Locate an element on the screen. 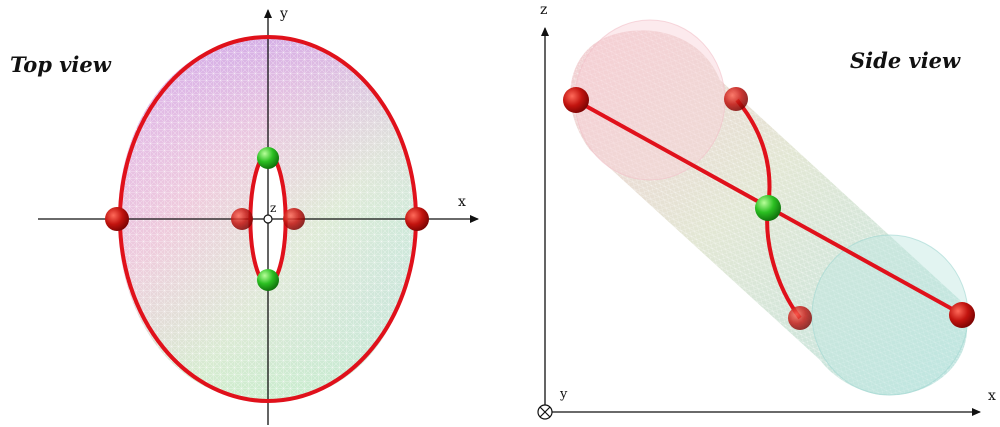  green-sphere-bottom is located at coordinates (268, 280).